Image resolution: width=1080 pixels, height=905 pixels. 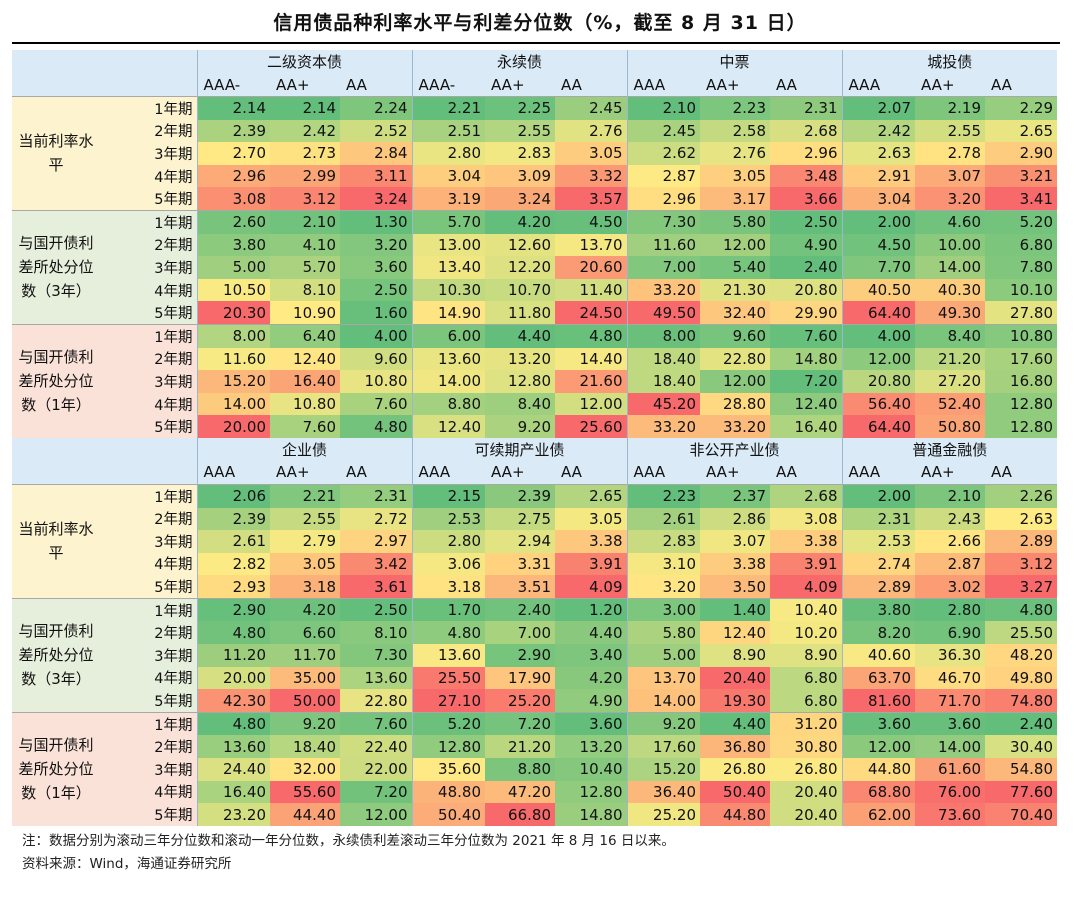 I want to click on value-cell: 64.40, so click(x=878, y=426).